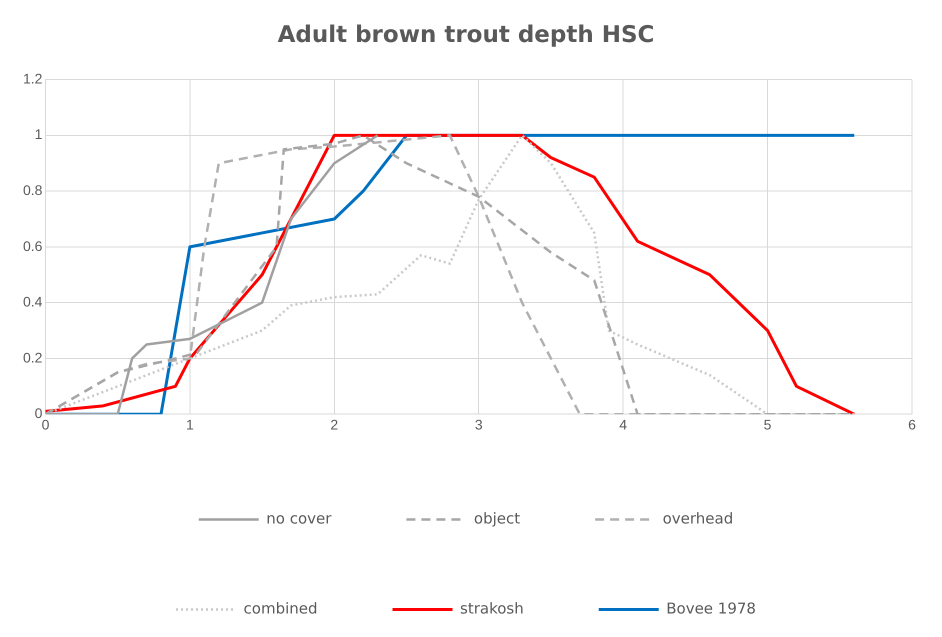 This screenshot has height=637, width=942. I want to click on x-tick-label: 4, so click(623, 424).